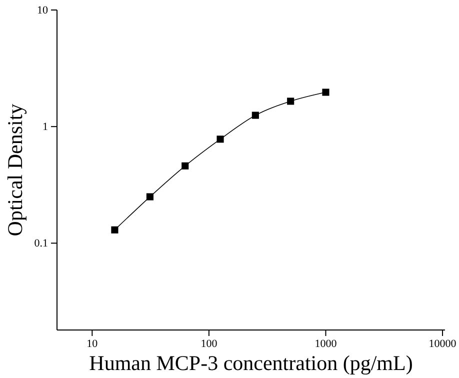 Image resolution: width=459 pixels, height=378 pixels. What do you see at coordinates (92, 344) in the screenshot?
I see `x-tick-label: 10` at bounding box center [92, 344].